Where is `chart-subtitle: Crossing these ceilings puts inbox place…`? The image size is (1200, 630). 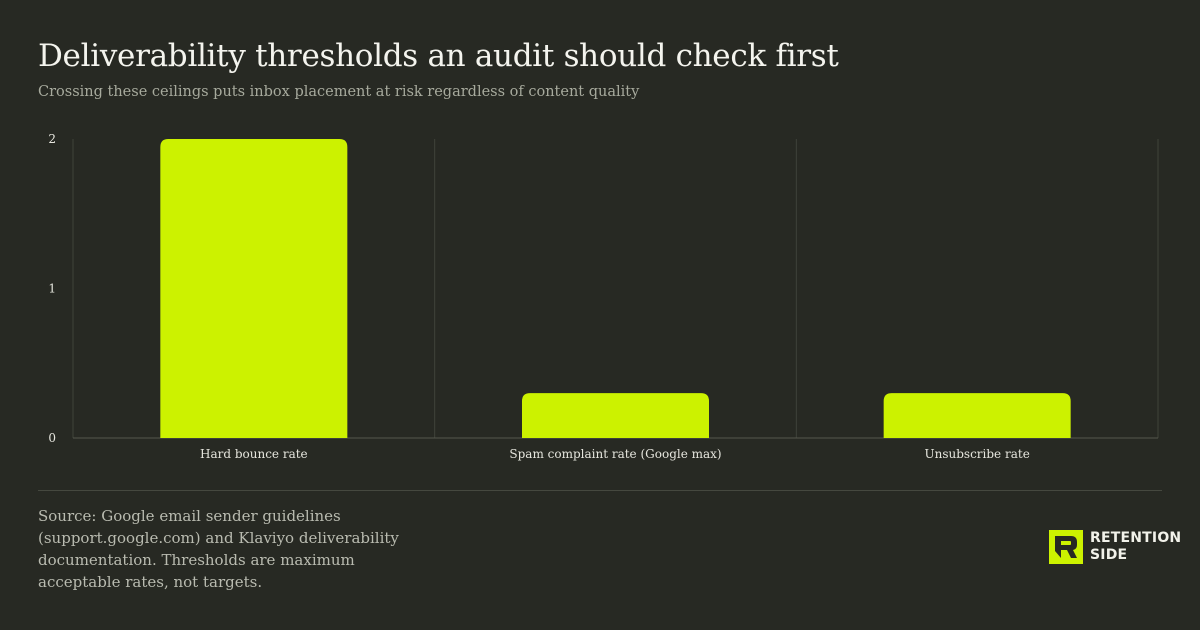 chart-subtitle: Crossing these ceilings puts inbox place… is located at coordinates (339, 92).